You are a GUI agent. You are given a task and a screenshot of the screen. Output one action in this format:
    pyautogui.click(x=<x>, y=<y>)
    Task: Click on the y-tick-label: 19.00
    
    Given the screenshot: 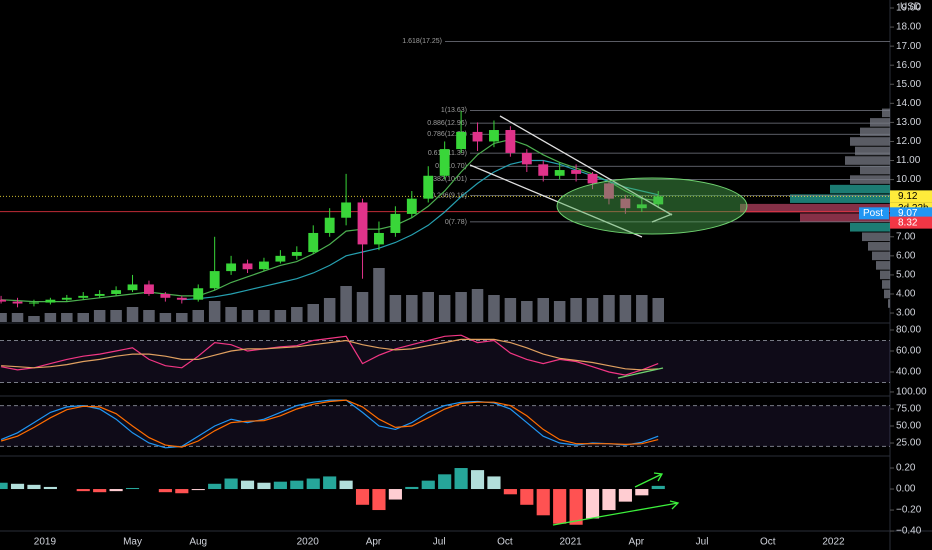 What is the action you would take?
    pyautogui.click(x=908, y=8)
    